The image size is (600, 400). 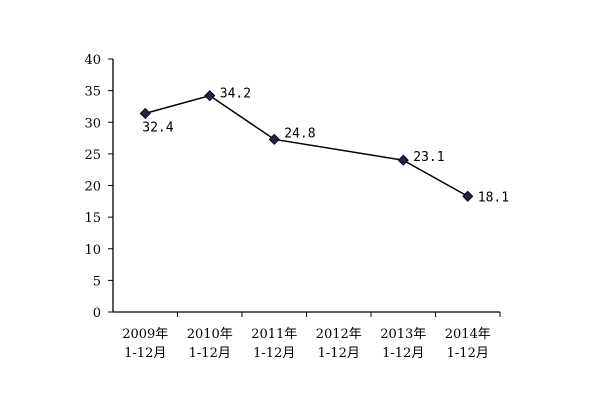 What do you see at coordinates (92, 92) in the screenshot?
I see `y-tick-label: 35` at bounding box center [92, 92].